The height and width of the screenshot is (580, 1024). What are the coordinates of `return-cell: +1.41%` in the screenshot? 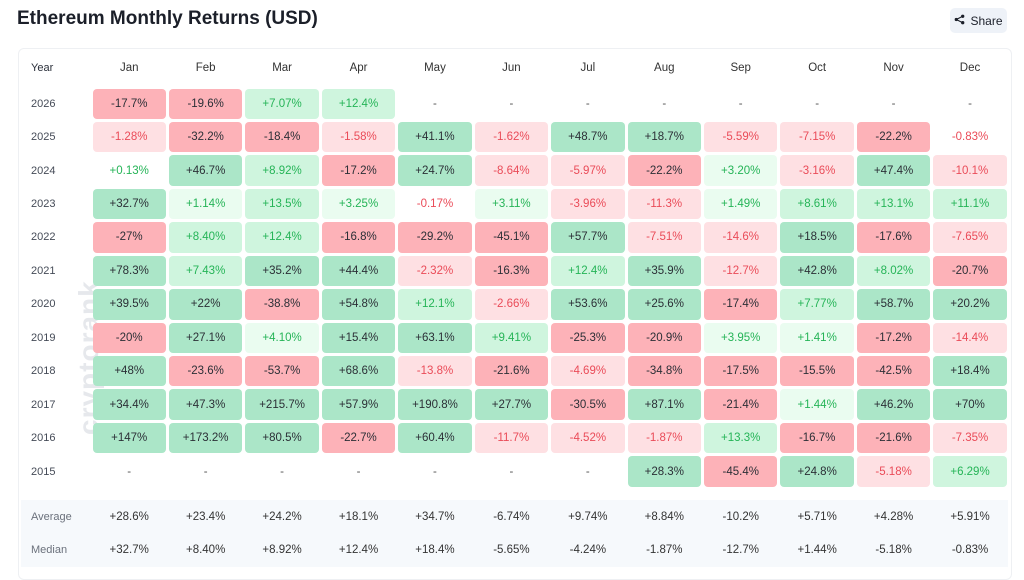 It's located at (817, 337).